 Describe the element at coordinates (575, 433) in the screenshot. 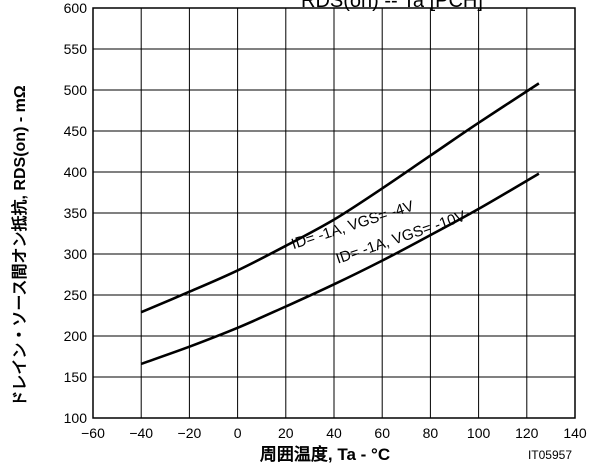

I see `x-tick-label: 140` at that location.